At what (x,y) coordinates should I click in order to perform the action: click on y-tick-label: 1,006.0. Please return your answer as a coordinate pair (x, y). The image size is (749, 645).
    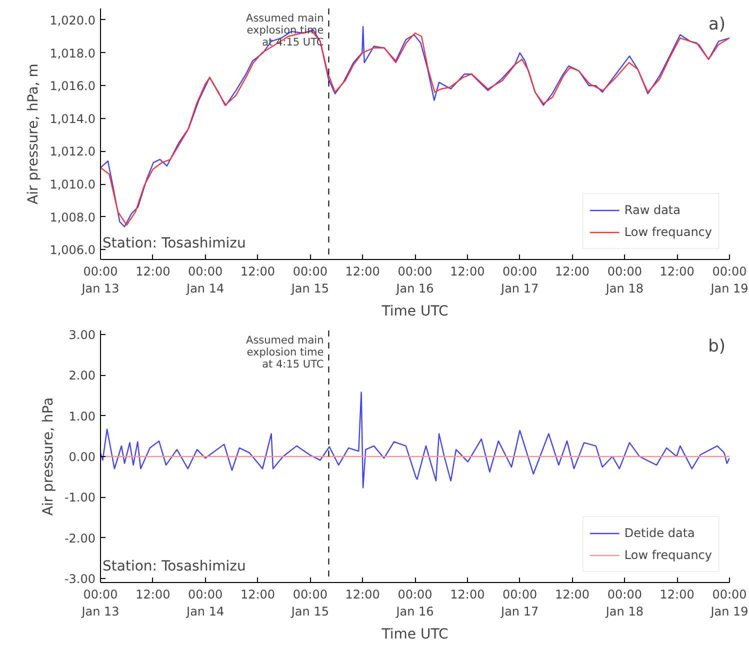
    Looking at the image, I should click on (73, 250).